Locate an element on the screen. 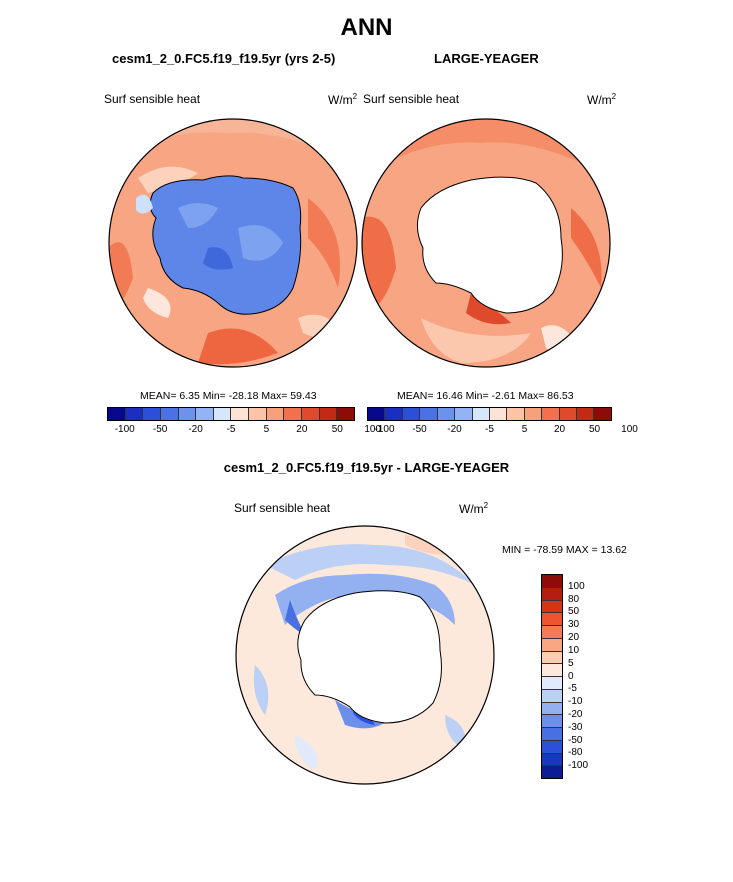  difference-colorbar is located at coordinates (552, 676).